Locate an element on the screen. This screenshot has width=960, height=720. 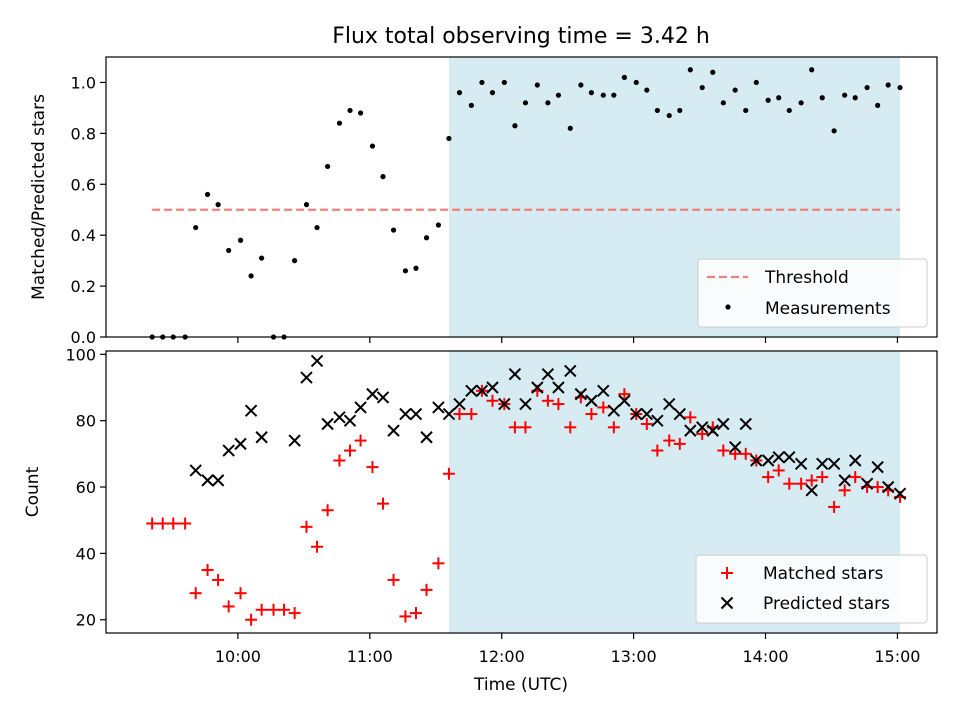
y-tick-label: 60 is located at coordinates (86, 487).